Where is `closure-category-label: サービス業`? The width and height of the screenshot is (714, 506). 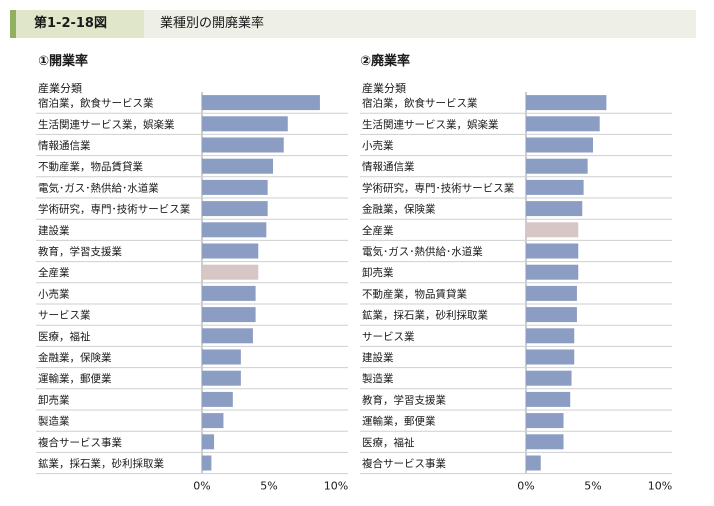
closure-category-label: サービス業 is located at coordinates (388, 336).